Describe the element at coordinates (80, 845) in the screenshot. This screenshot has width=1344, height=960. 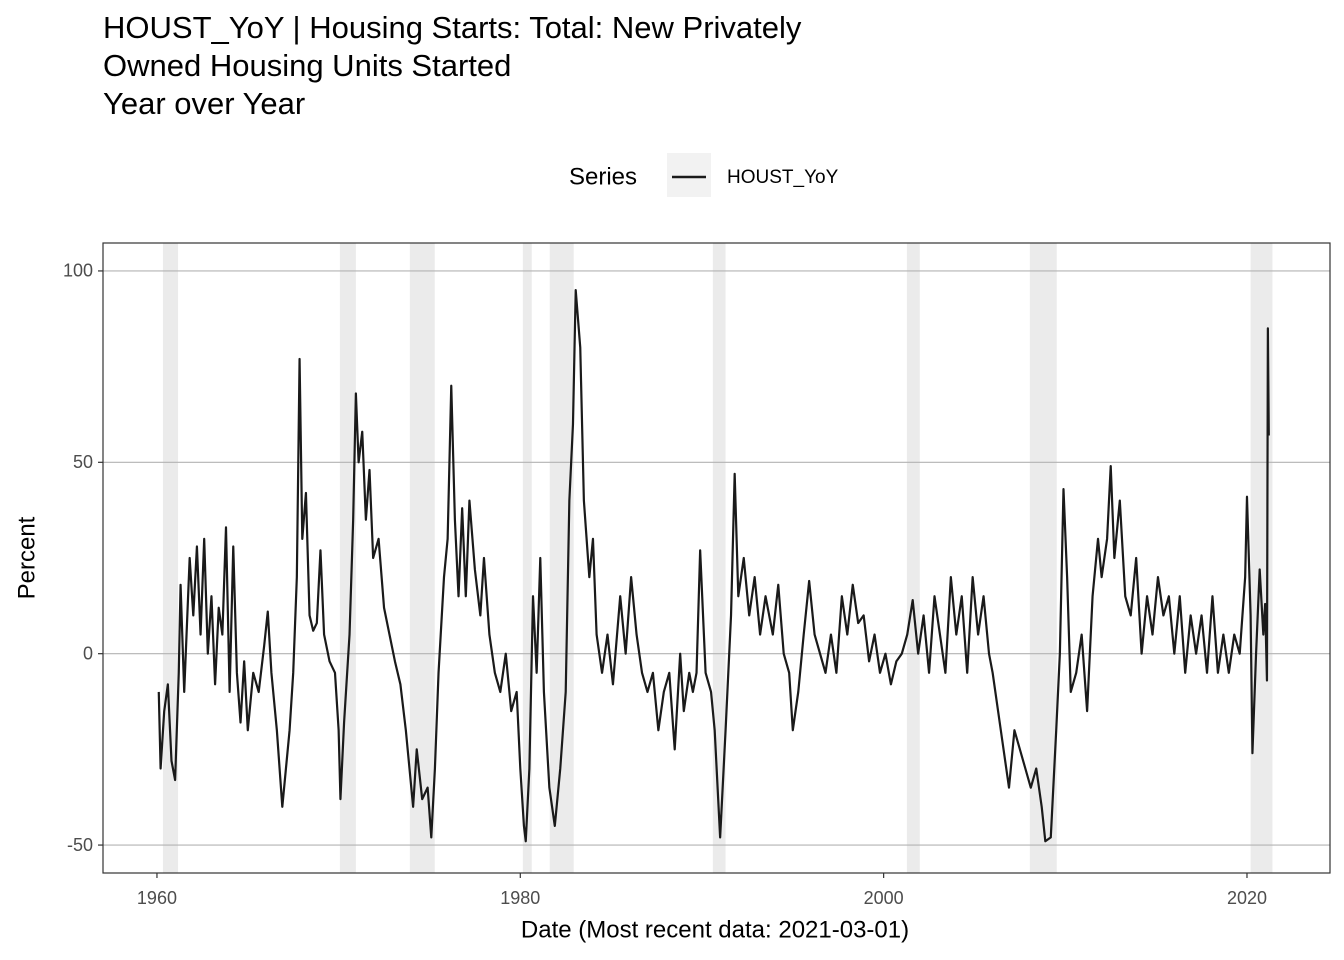
I see `y-tick-label: -50` at that location.